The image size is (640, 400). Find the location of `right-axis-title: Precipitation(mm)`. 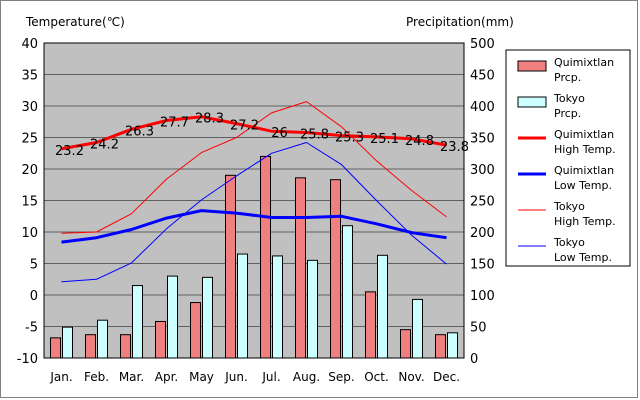

right-axis-title: Precipitation(mm) is located at coordinates (460, 22).